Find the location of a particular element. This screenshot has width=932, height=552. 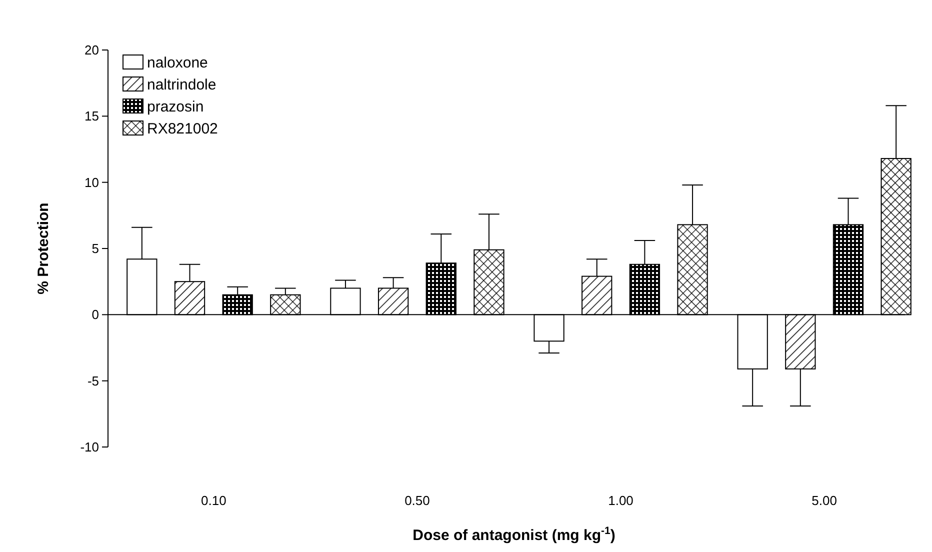

y-tick-label: 0 is located at coordinates (95, 314).